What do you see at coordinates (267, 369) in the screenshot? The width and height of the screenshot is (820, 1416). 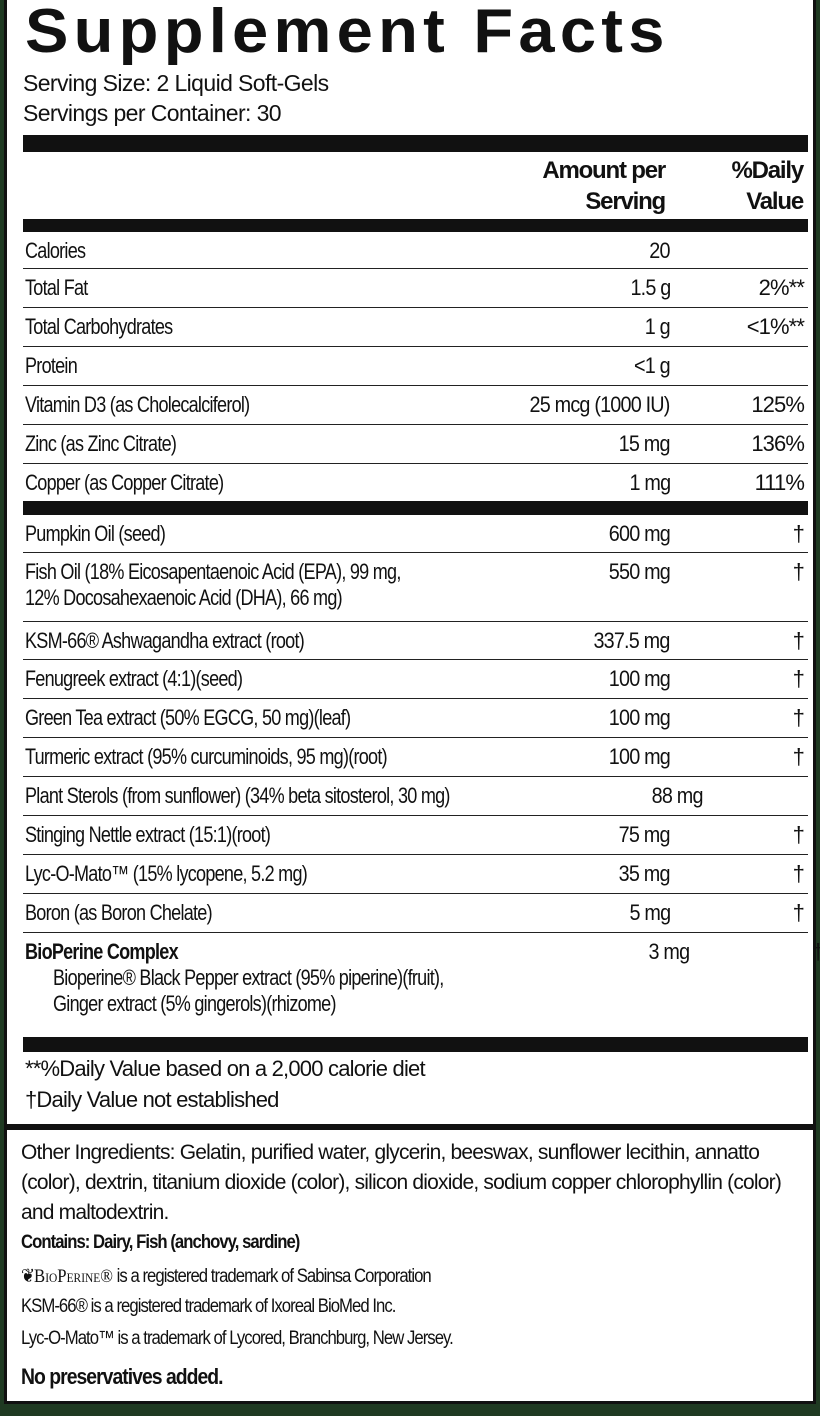 I see `row-name: Protein` at bounding box center [267, 369].